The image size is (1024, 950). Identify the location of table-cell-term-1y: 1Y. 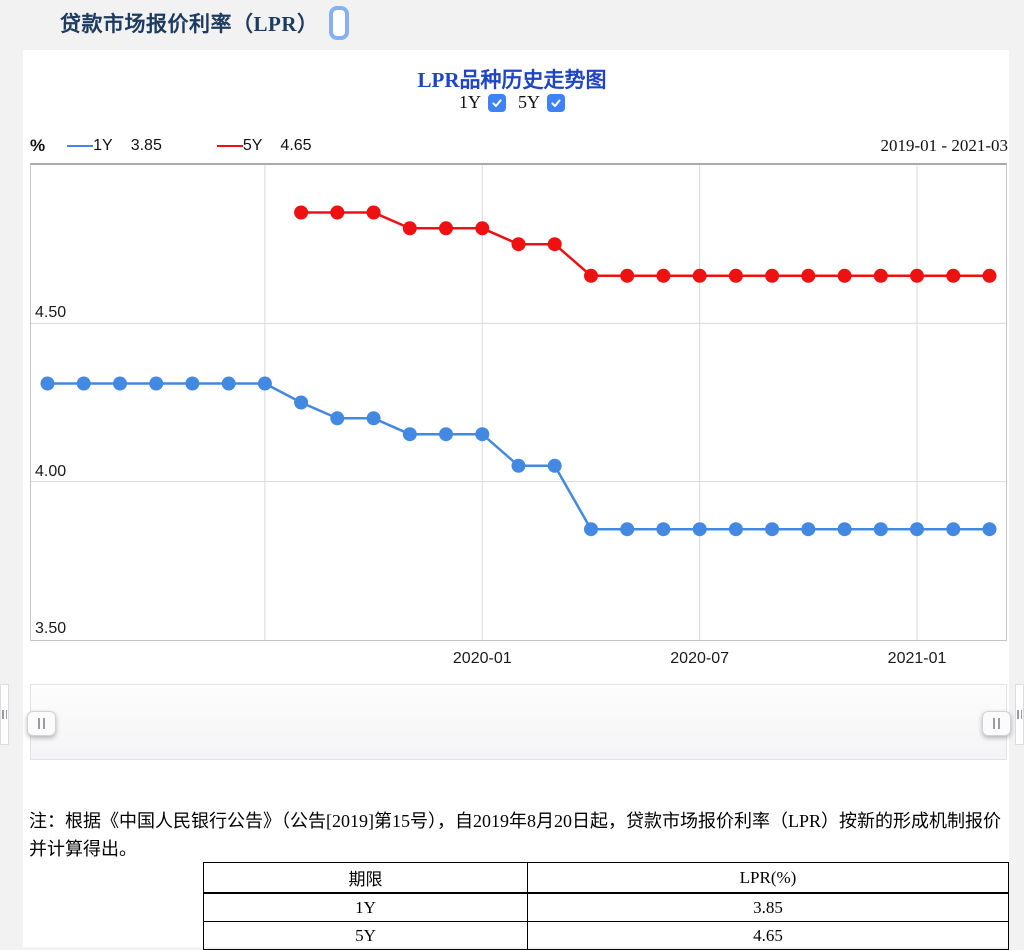
(365, 907).